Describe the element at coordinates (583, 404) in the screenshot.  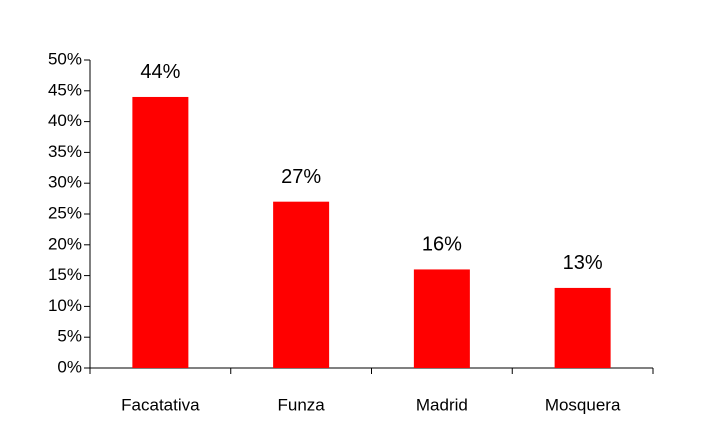
I see `x-tick-label: Mosquera` at that location.